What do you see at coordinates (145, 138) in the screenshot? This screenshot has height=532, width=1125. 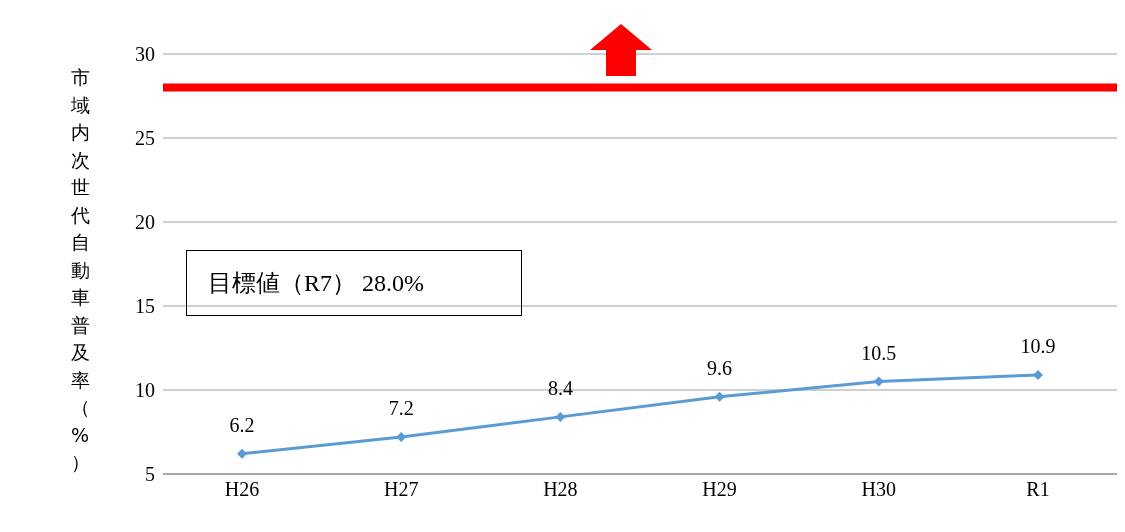 I see `y-tick-label: 25` at bounding box center [145, 138].